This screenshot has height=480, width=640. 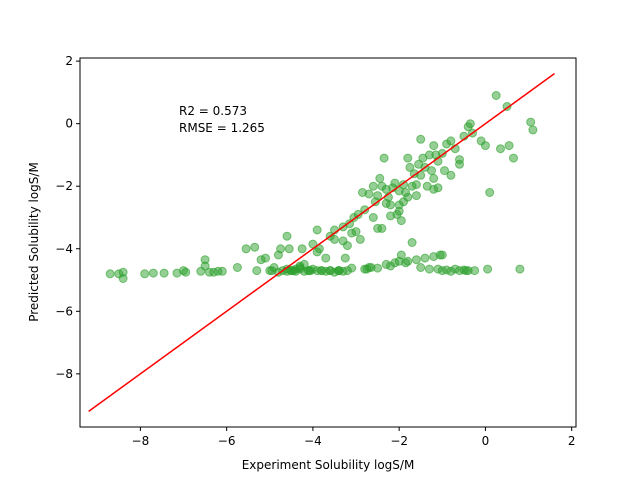 I want to click on x-tick-label: −8, so click(x=141, y=441).